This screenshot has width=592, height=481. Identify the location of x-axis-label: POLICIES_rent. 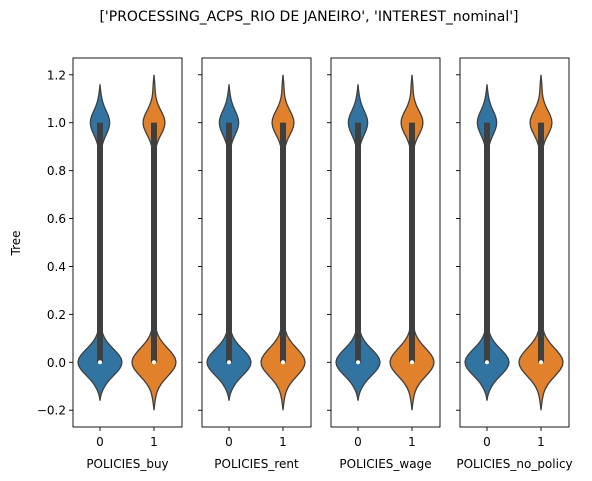
(256, 464).